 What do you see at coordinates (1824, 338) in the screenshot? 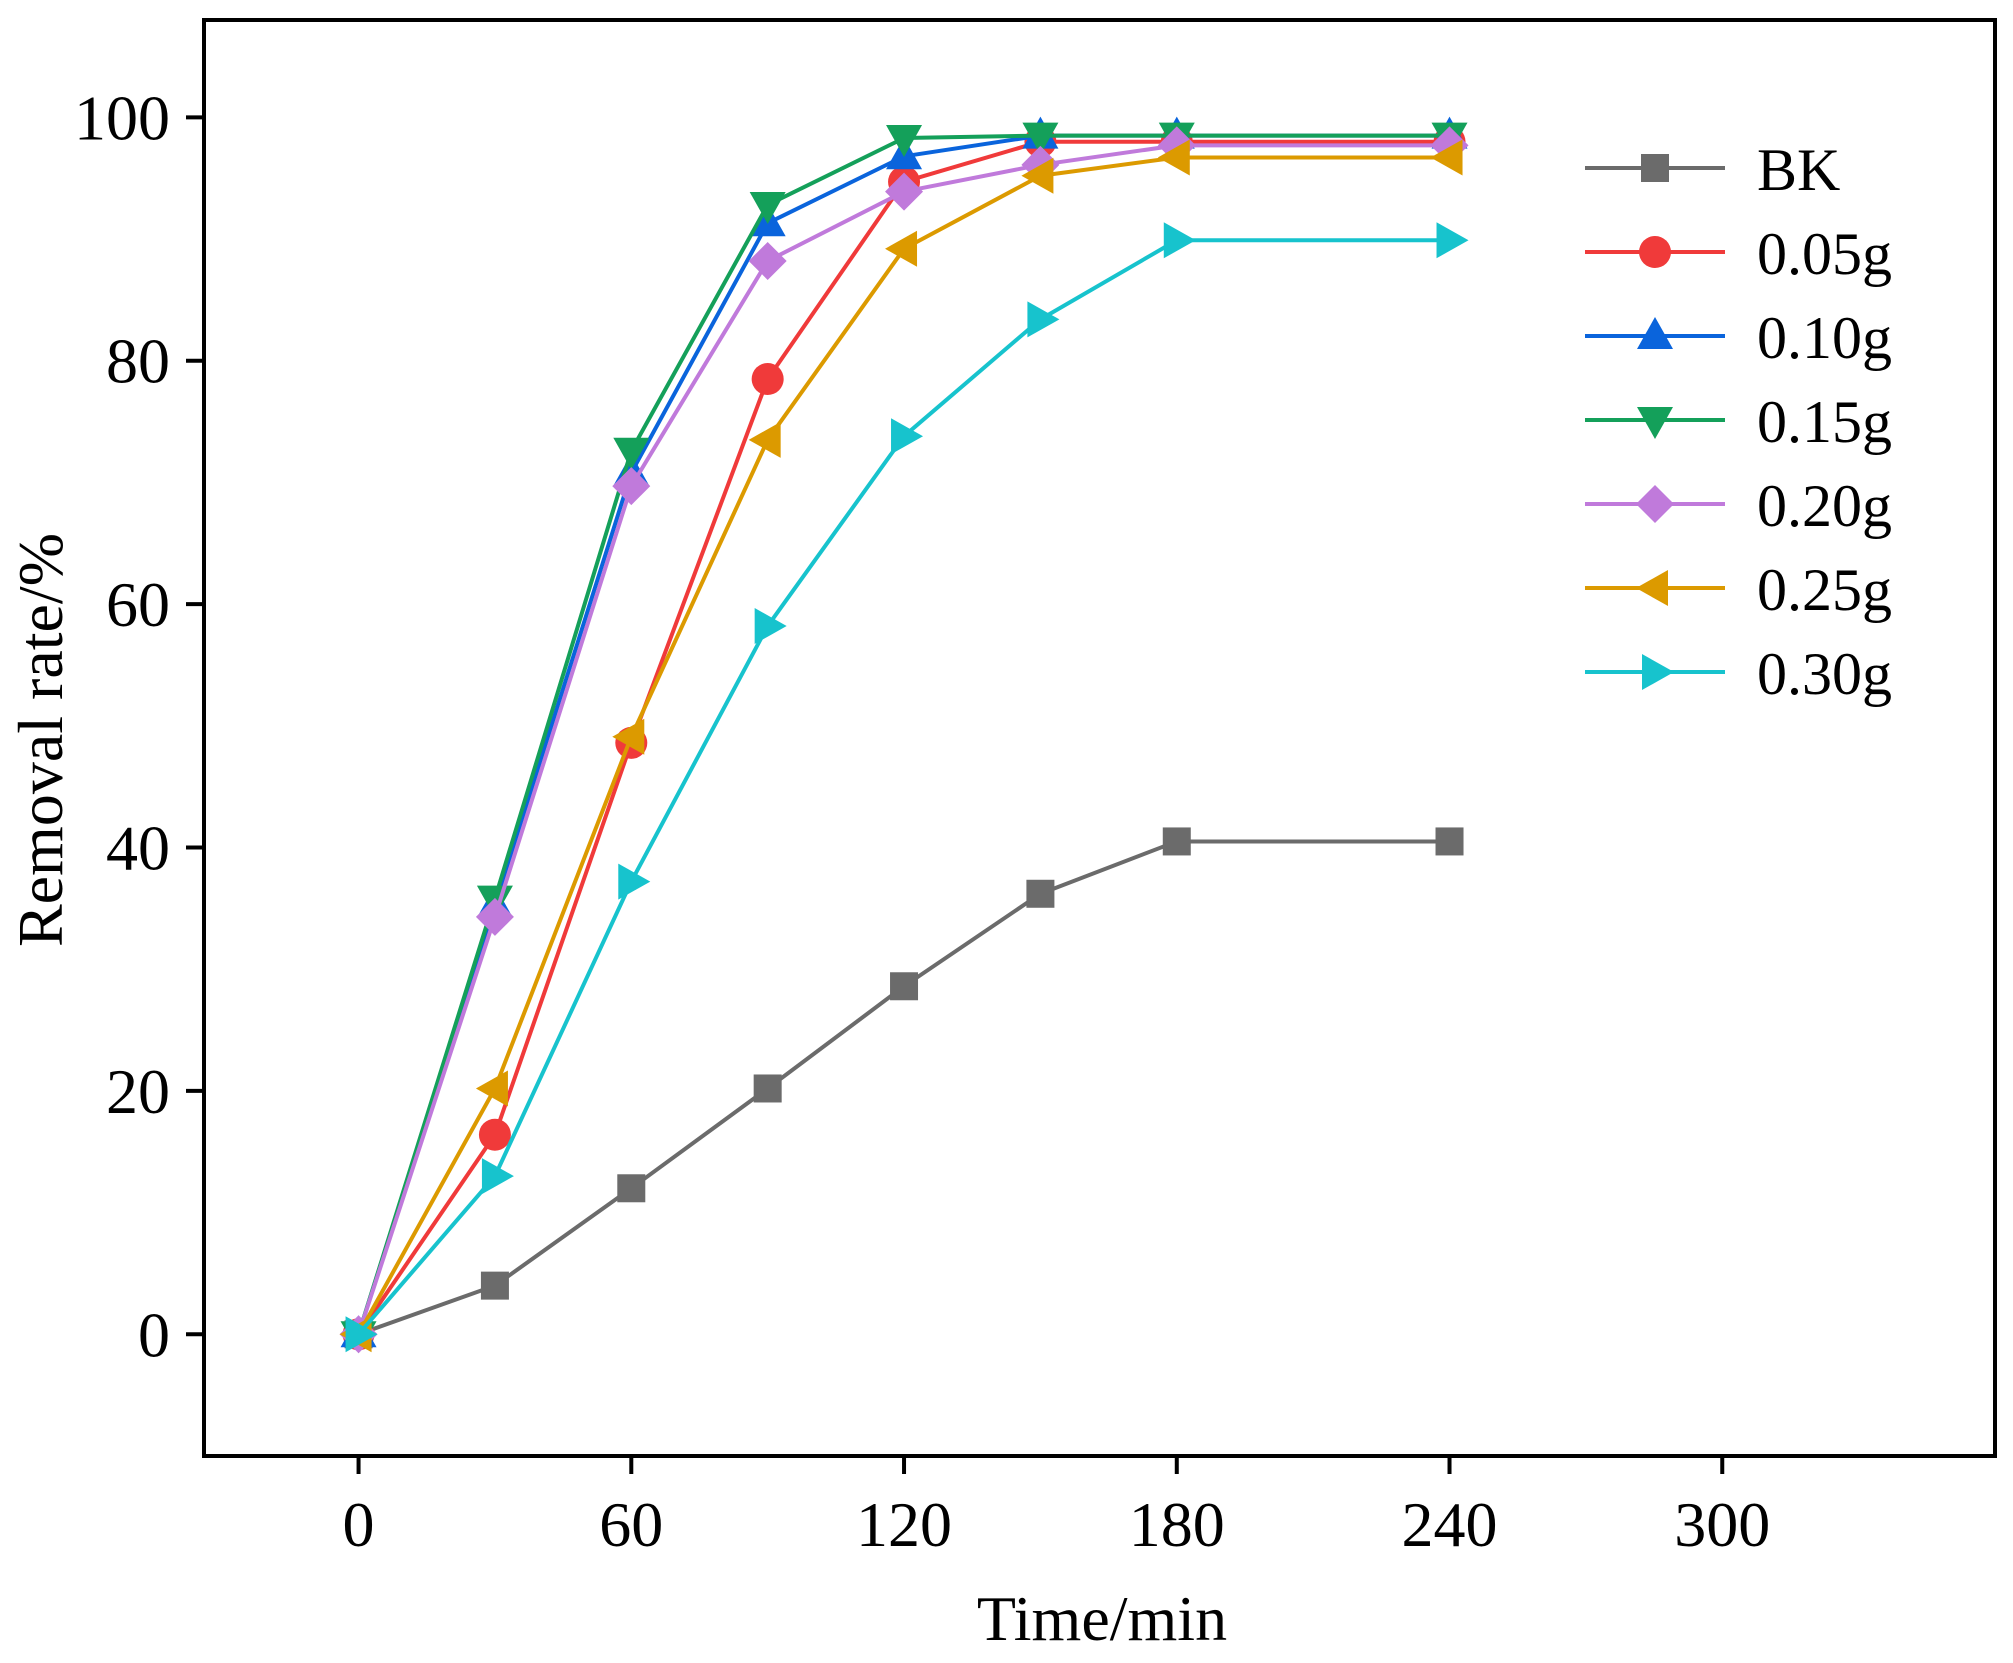
I see `legend-label: 0.10g` at bounding box center [1824, 338].